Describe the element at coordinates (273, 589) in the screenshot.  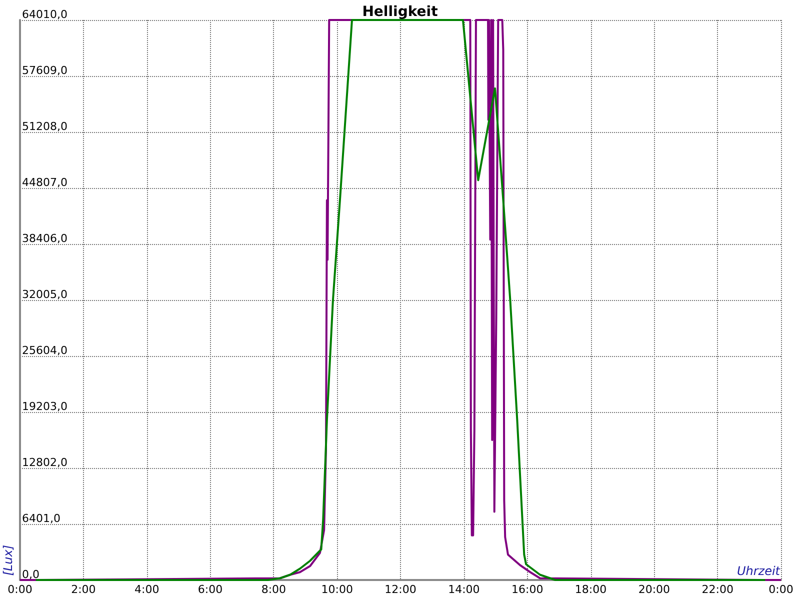
I see `x-tick-label: 8:00` at that location.